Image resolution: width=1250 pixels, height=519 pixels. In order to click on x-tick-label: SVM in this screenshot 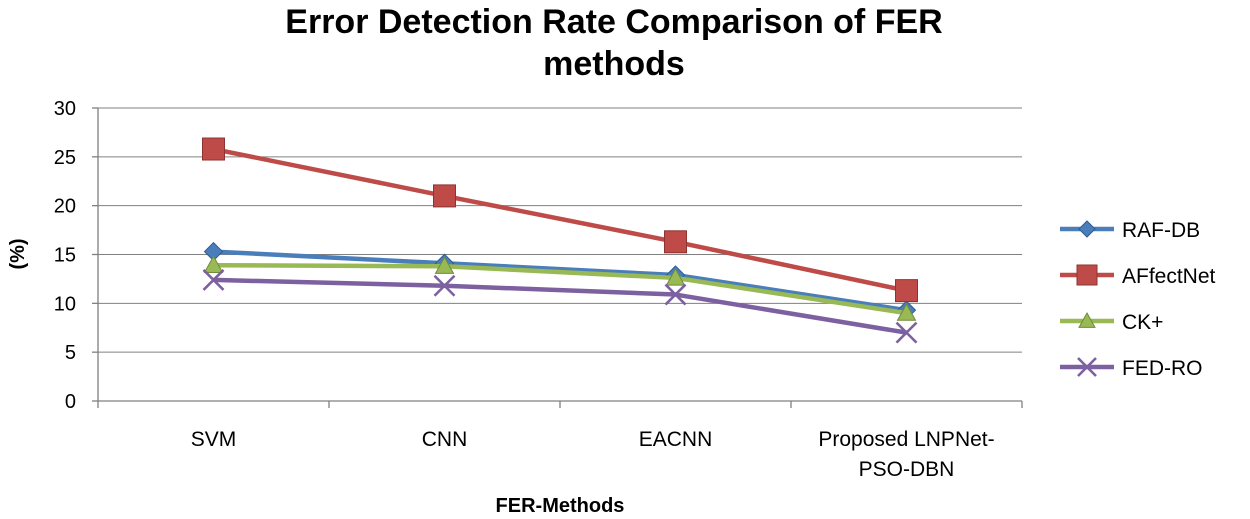, I will do `click(214, 439)`.